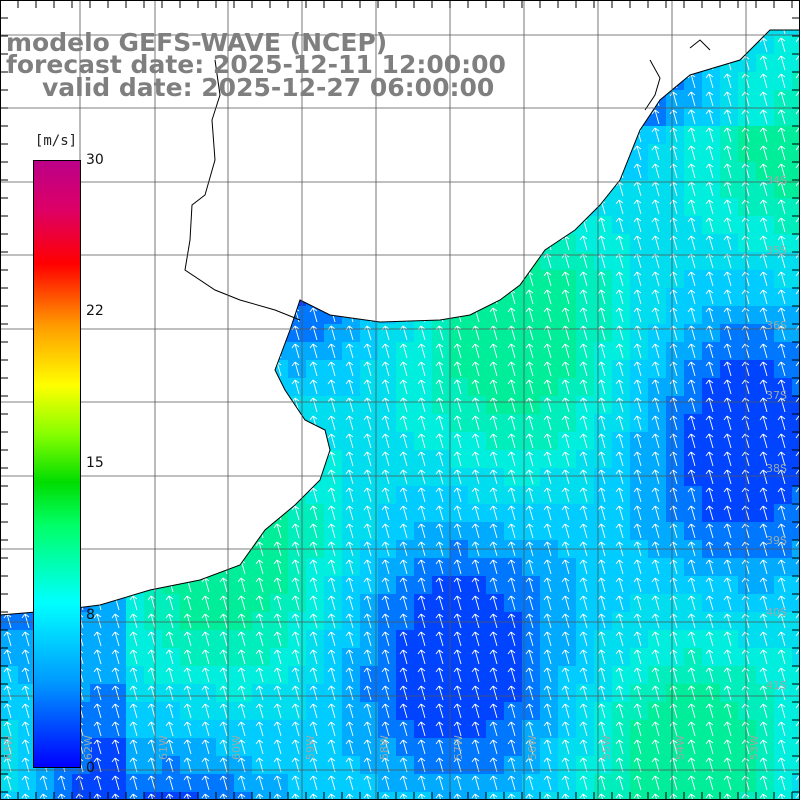  I want to click on longitude-label: 54W, so click(680, 747).